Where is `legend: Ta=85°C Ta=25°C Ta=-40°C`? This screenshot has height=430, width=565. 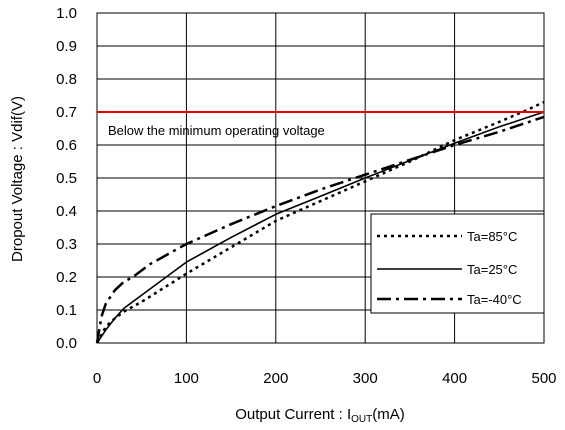 legend: Ta=85°C Ta=25°C Ta=-40°C is located at coordinates (457, 263).